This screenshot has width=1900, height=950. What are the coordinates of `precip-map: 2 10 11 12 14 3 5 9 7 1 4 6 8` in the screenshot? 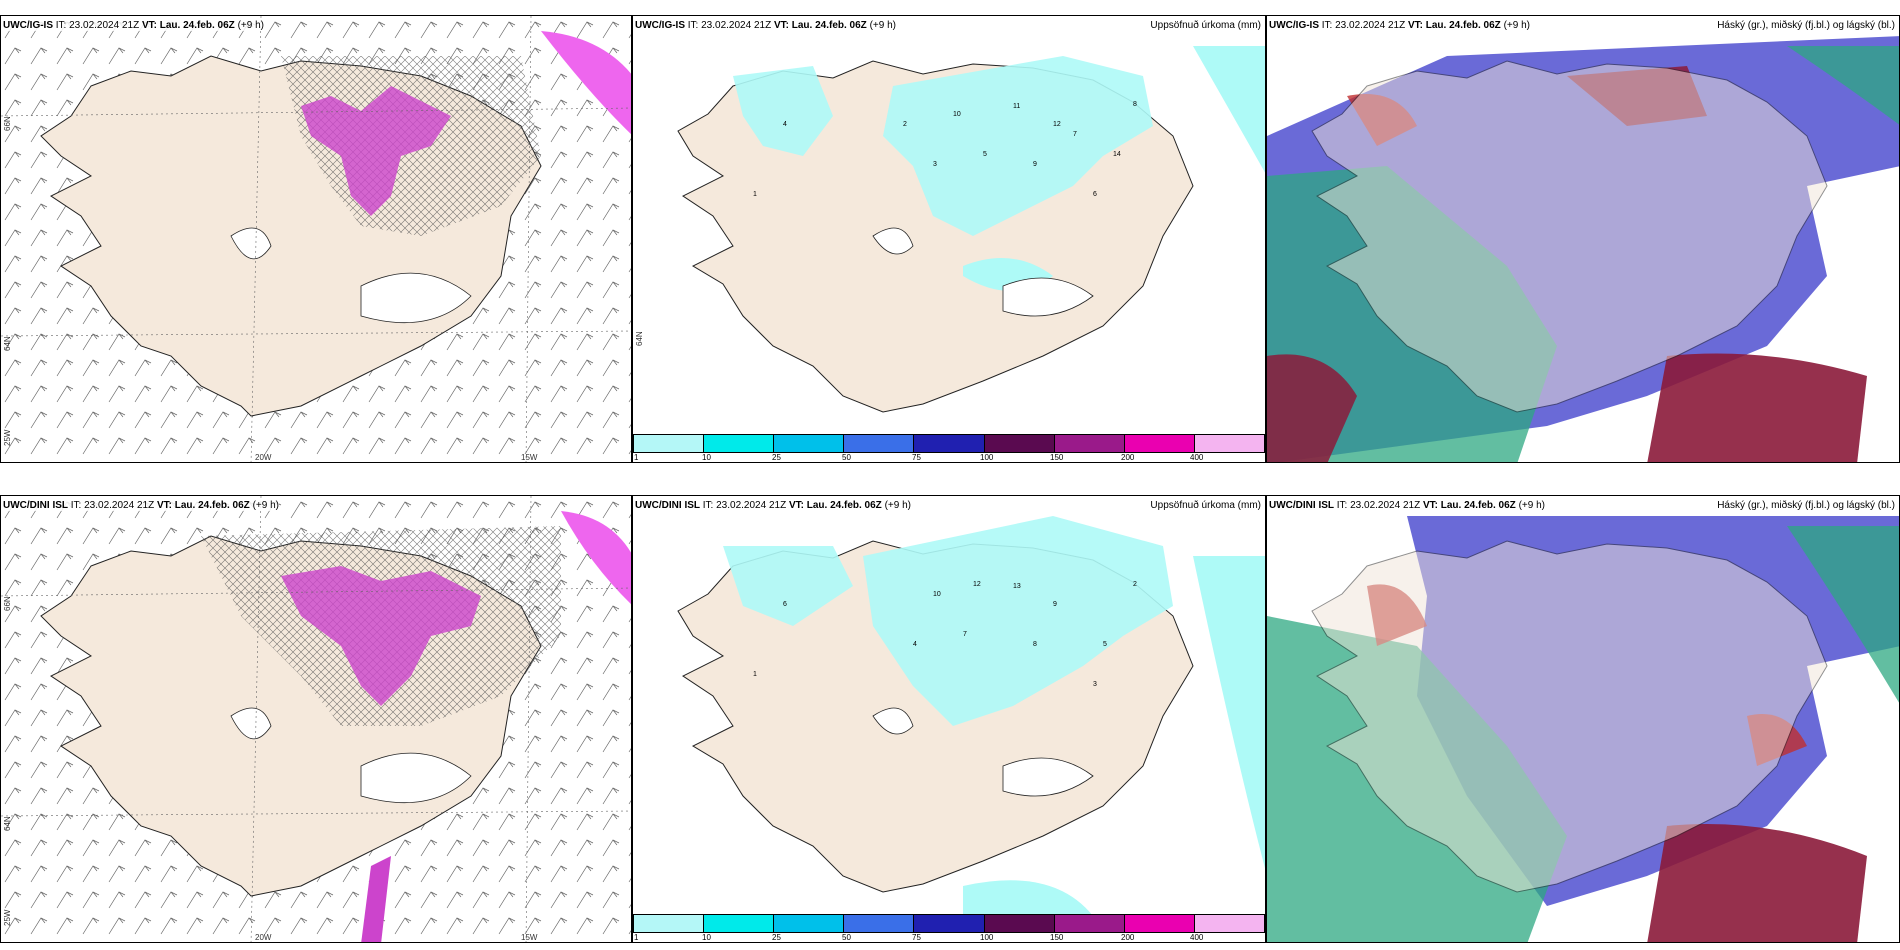 It's located at (971, 229).